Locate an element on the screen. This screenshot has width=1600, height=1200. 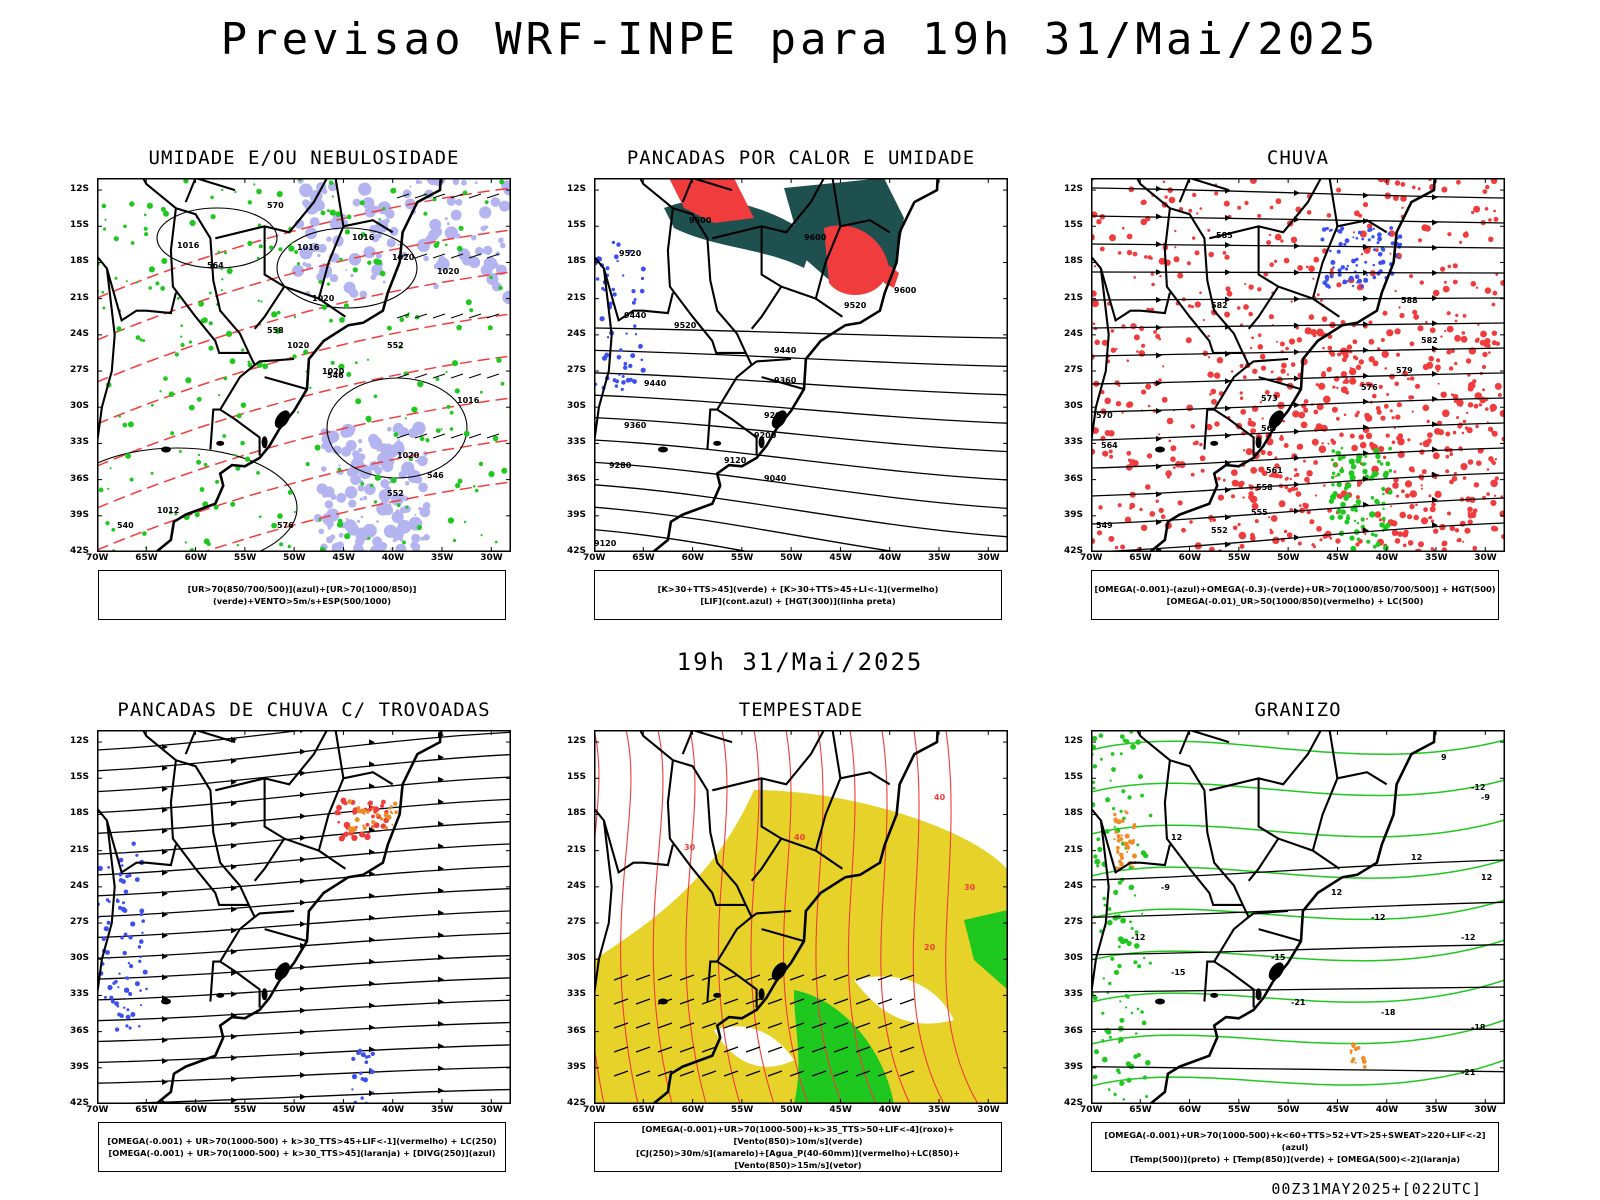
contour-label: 9440 is located at coordinates (635, 315).